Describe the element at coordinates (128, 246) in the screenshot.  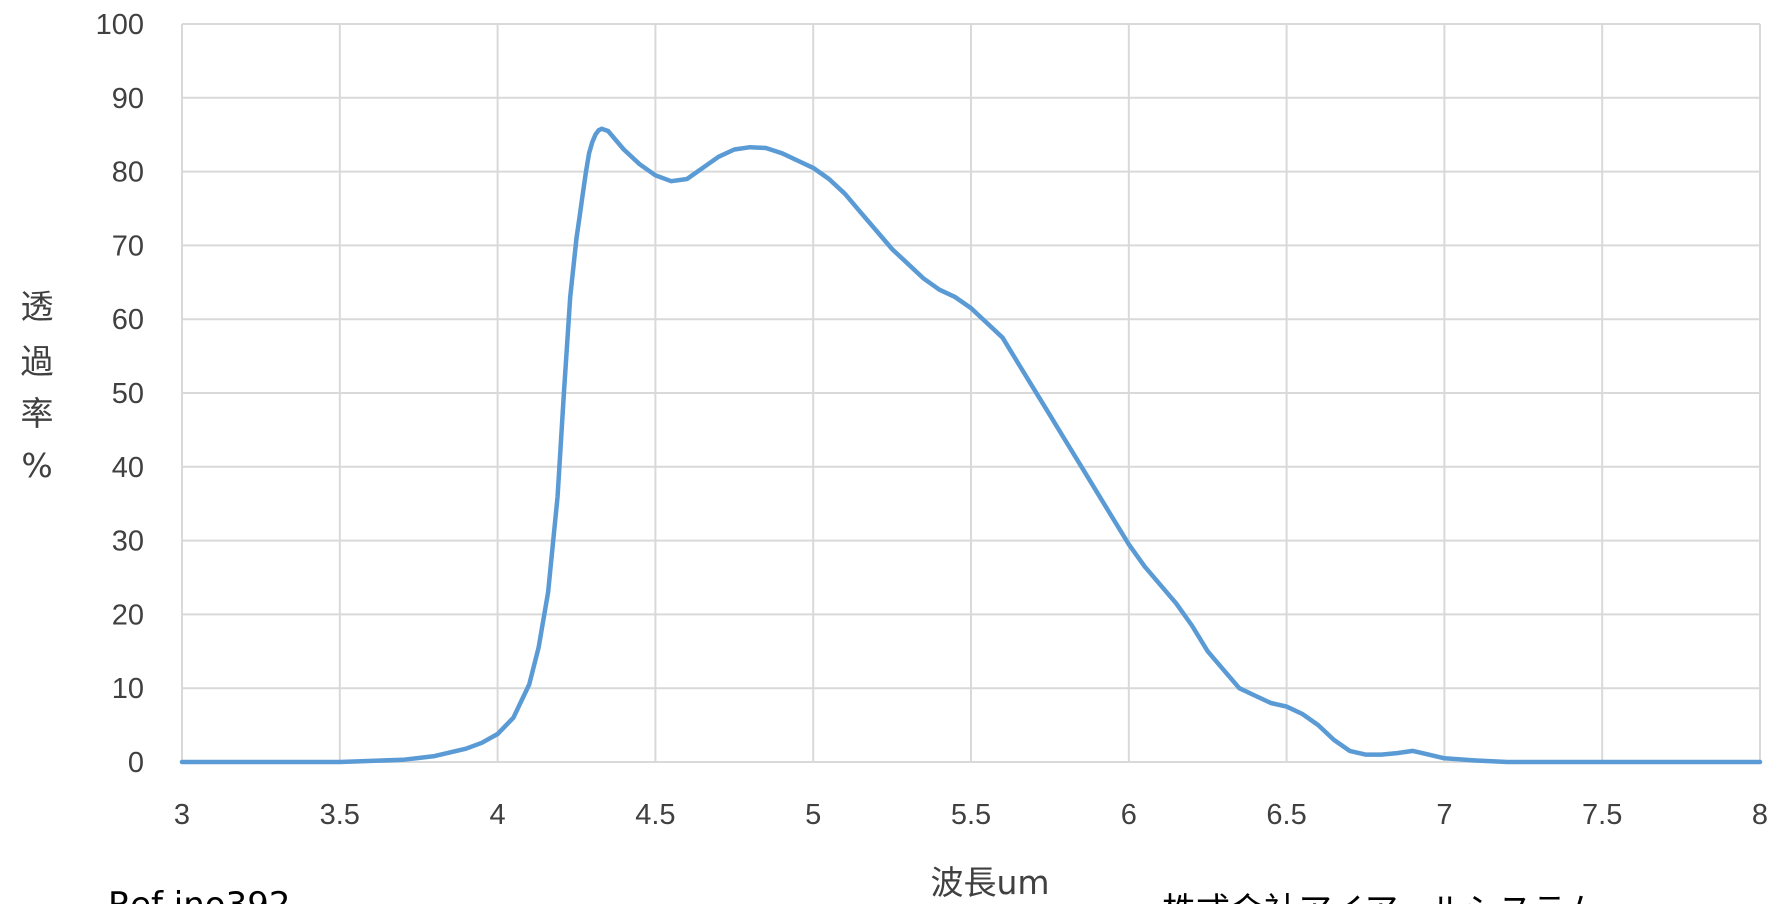
I see `y-tick-label: 70` at that location.